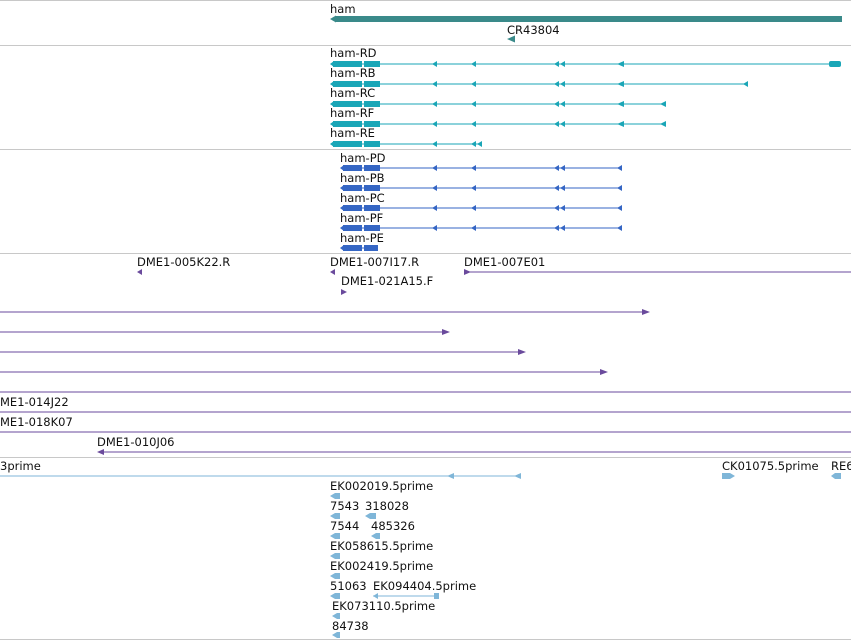 This screenshot has width=851, height=641. I want to click on est-feature-ek073110-5prime, so click(336, 616).